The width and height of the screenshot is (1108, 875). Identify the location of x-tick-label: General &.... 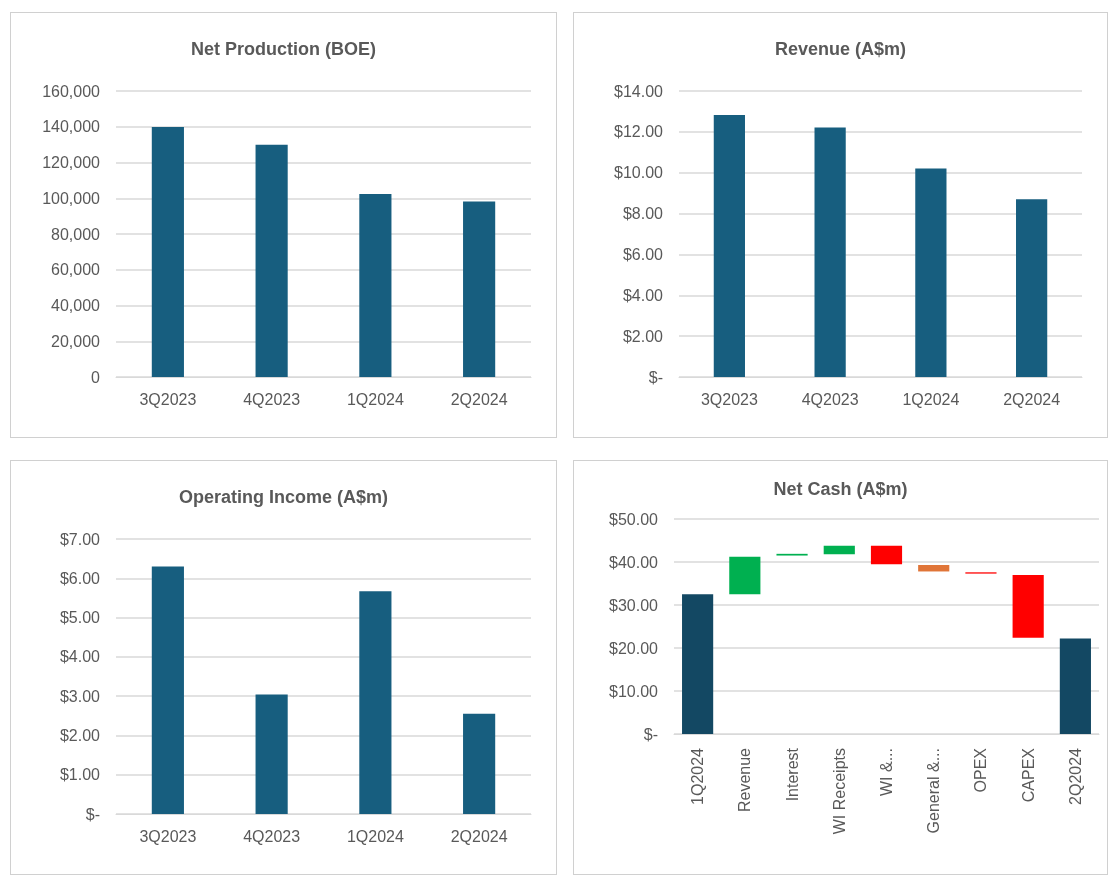
(934, 791).